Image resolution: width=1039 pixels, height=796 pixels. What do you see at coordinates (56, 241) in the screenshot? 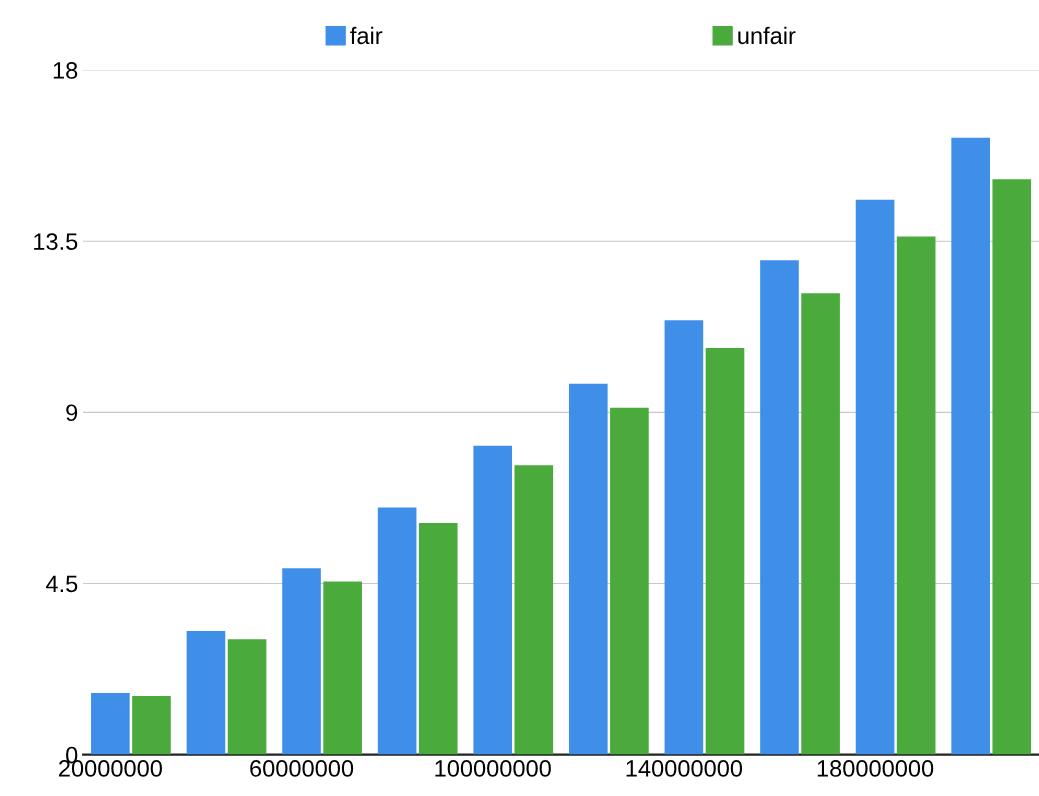
I see `y-tick-label: 13.5` at bounding box center [56, 241].